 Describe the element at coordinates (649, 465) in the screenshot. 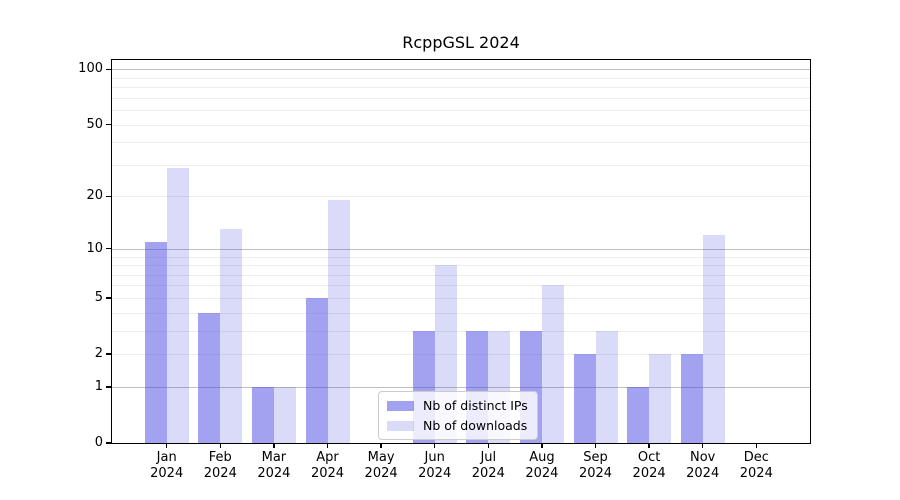

I see `x-tick-label: Oct 2024` at that location.